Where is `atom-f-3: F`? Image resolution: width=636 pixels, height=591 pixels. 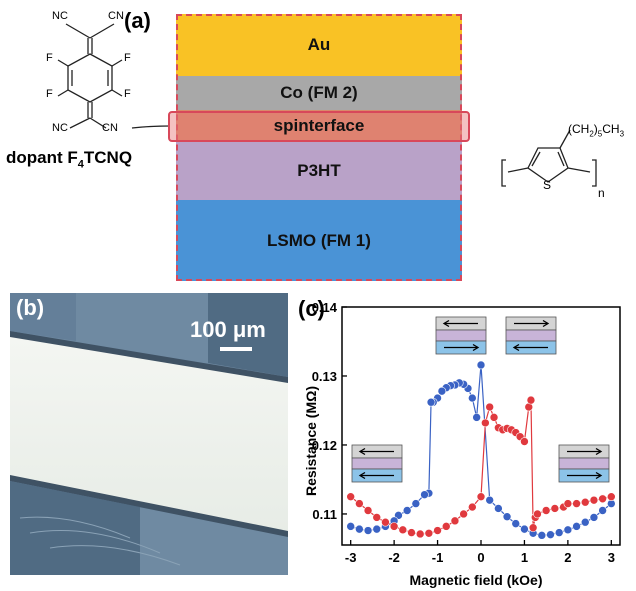
atom-f-3: F is located at coordinates (49, 94).